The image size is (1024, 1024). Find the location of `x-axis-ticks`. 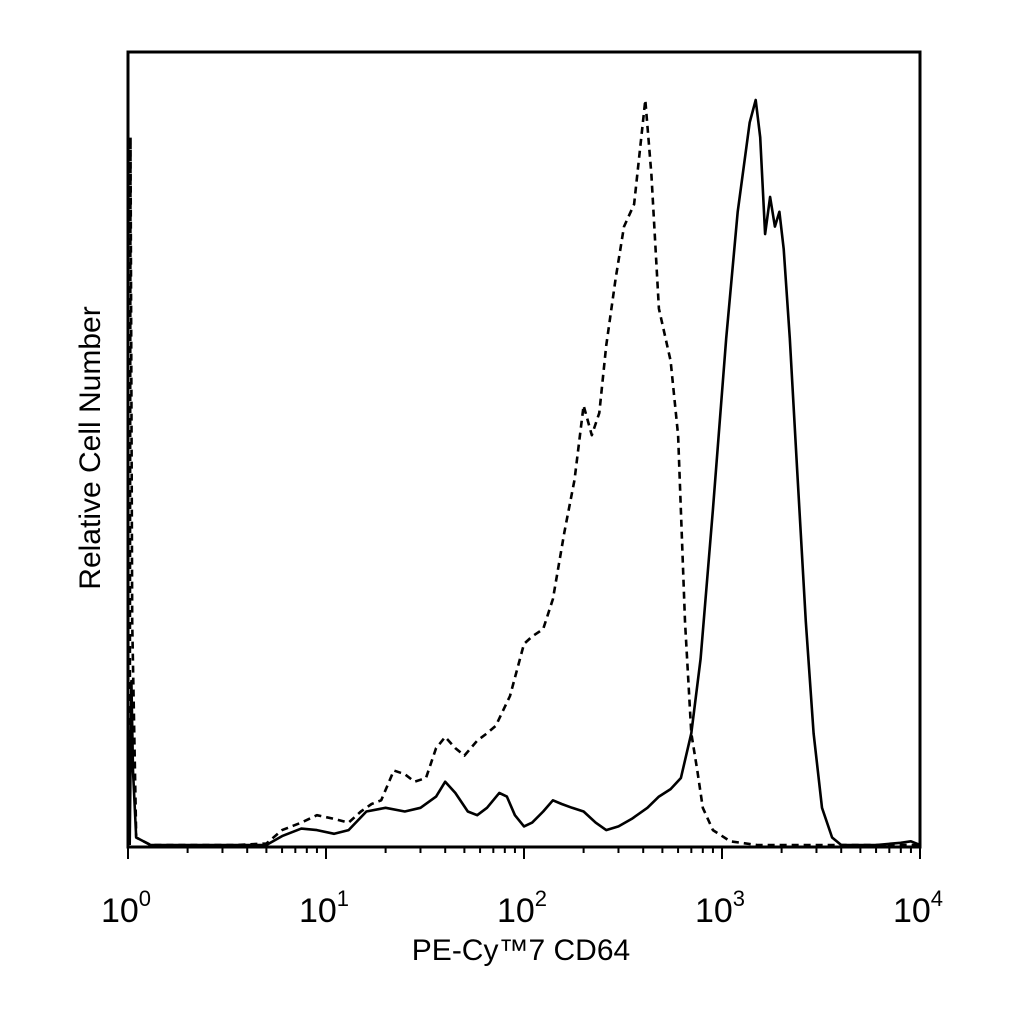

x-axis-ticks is located at coordinates (524, 853).